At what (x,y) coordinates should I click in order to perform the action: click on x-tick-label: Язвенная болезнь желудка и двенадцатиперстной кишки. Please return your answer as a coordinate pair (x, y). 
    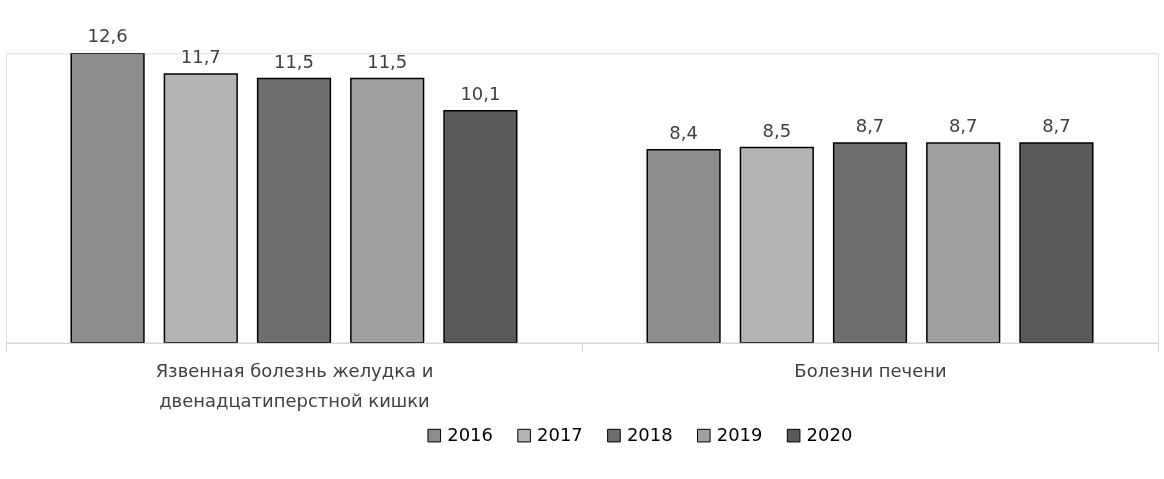
    Looking at the image, I should click on (294, 386).